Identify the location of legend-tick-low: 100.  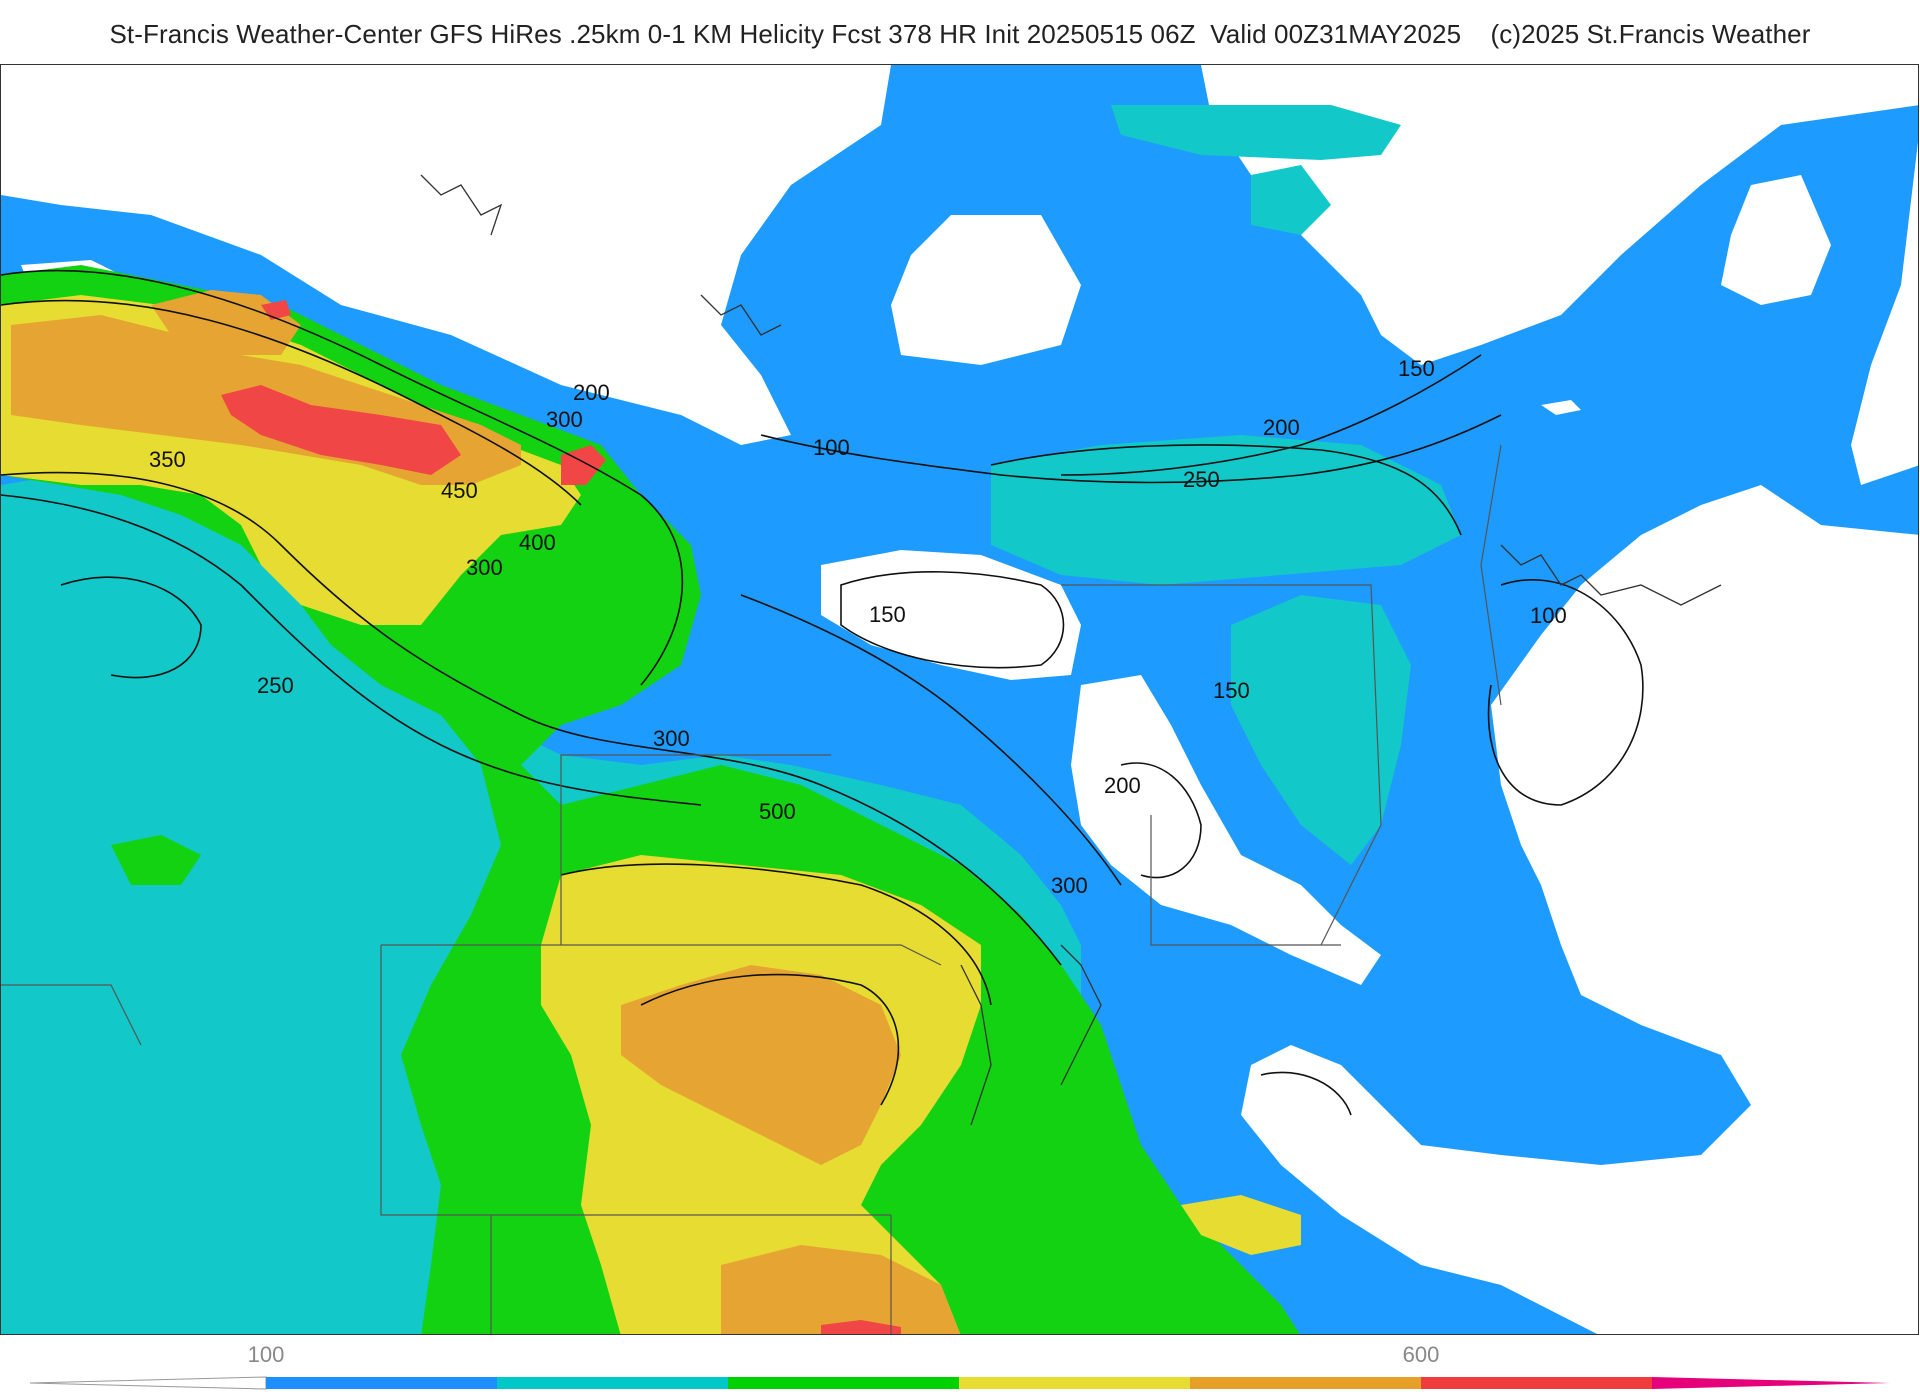
(266, 1354).